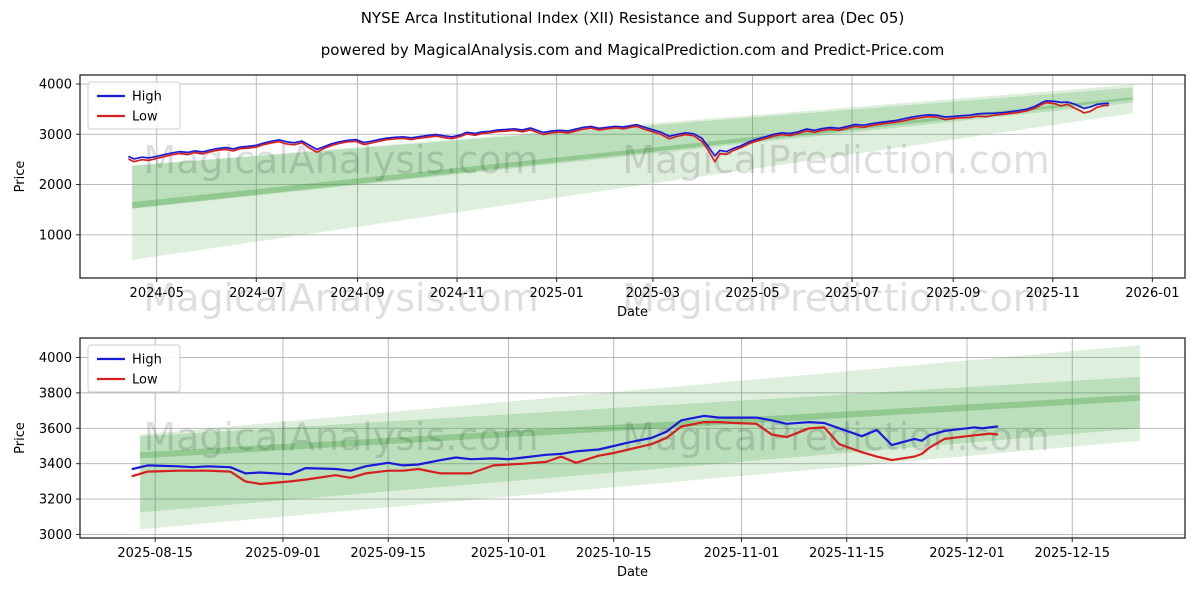 This screenshot has width=1200, height=600. Describe the element at coordinates (55, 185) in the screenshot. I see `svg-text: 2000` at that location.